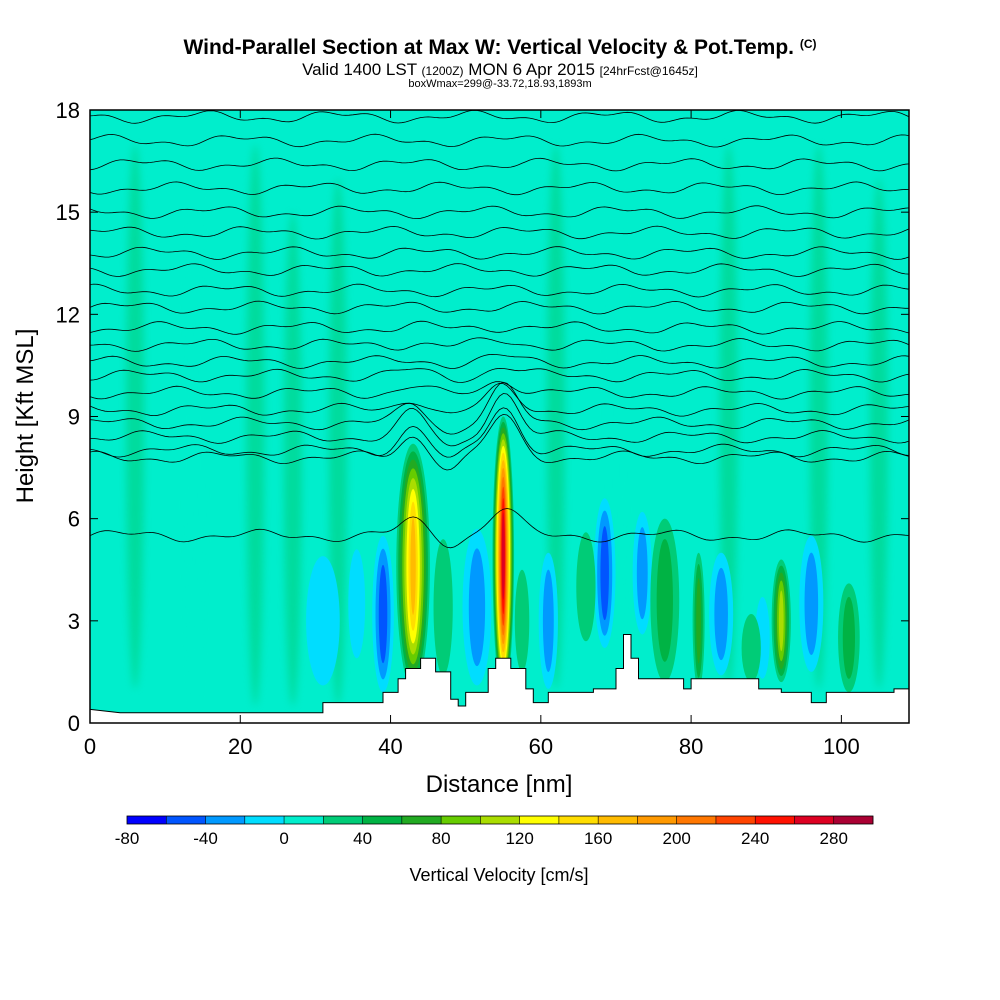  Describe the element at coordinates (541, 746) in the screenshot. I see `x-tick-label: 60` at that location.